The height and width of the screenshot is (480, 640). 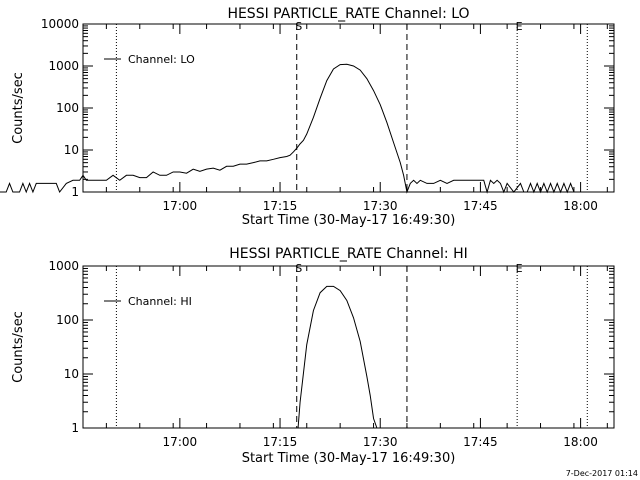 What do you see at coordinates (348, 14) in the screenshot?
I see `chart-title: HESSI PARTICLE_RATE Channel: LO` at bounding box center [348, 14].